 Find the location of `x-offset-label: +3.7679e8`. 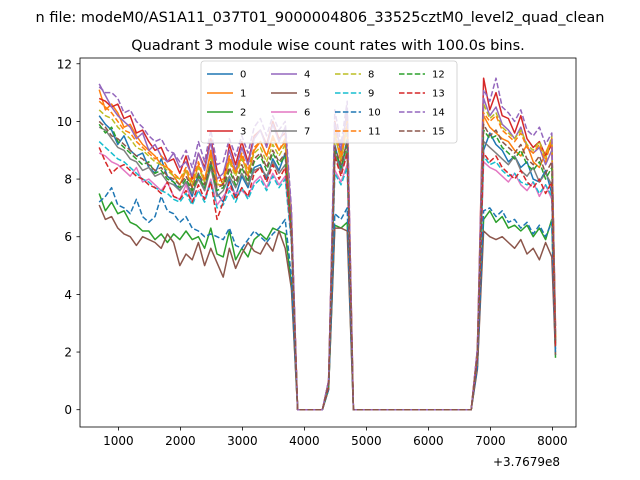

x-offset-label: +3.7679e8 is located at coordinates (526, 462).